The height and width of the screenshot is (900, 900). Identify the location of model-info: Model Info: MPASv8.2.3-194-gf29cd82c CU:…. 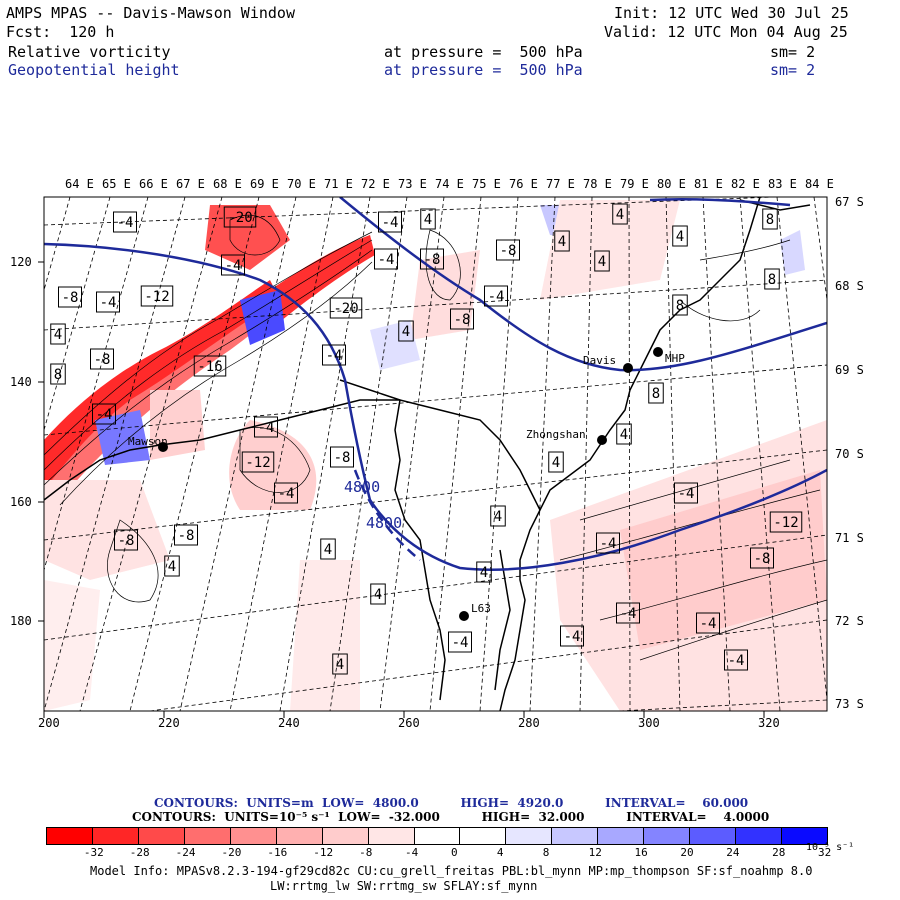
(451, 871).